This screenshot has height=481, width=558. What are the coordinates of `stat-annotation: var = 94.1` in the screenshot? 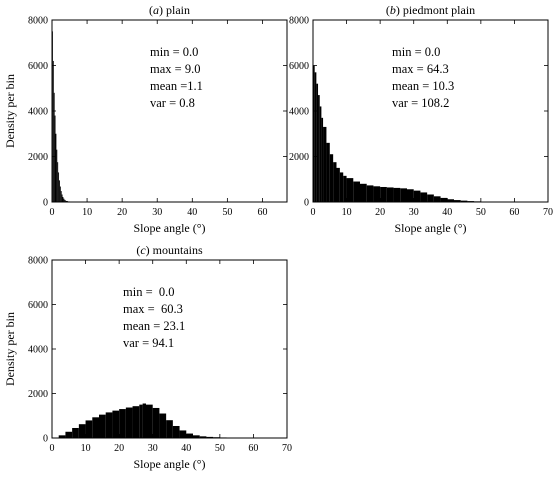 It's located at (148, 343).